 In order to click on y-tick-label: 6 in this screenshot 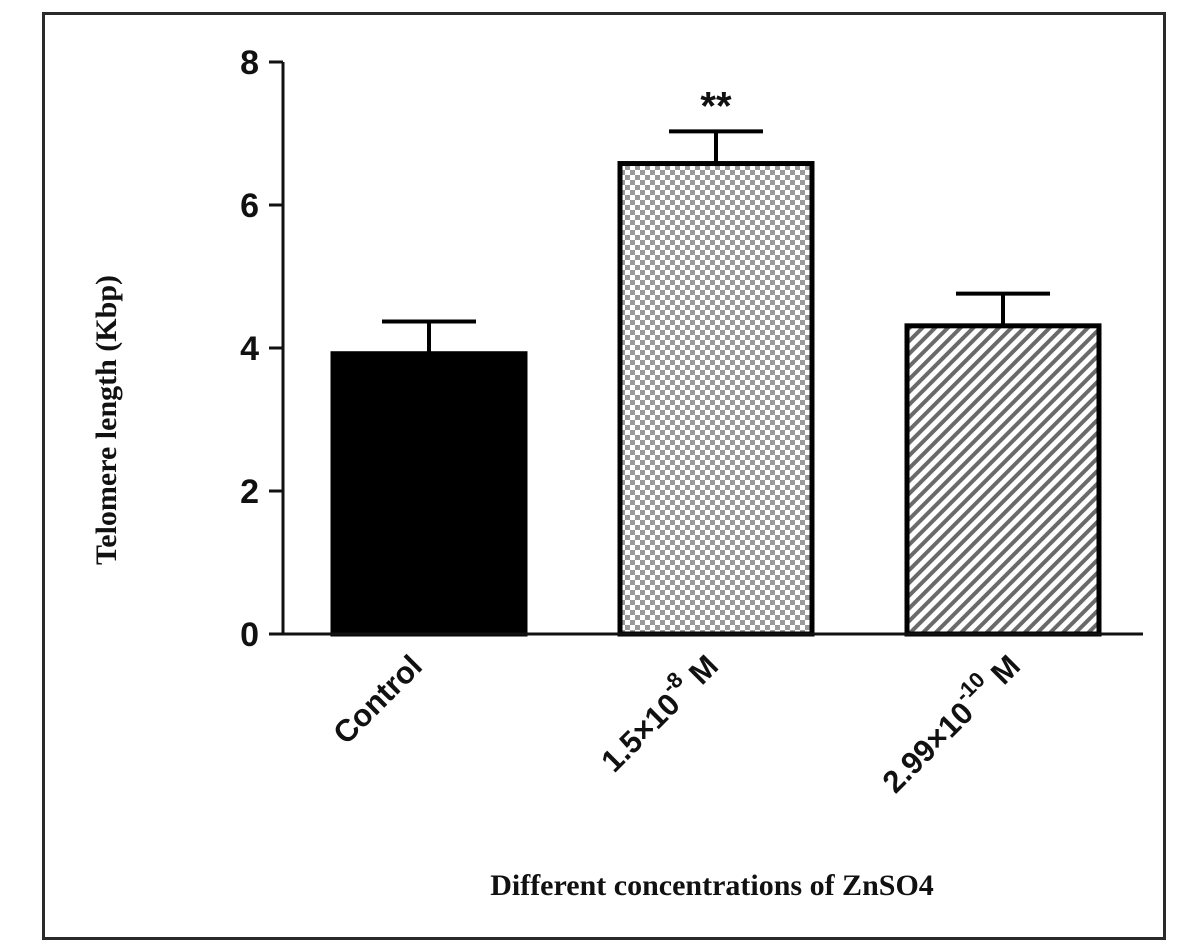, I will do `click(249, 206)`.